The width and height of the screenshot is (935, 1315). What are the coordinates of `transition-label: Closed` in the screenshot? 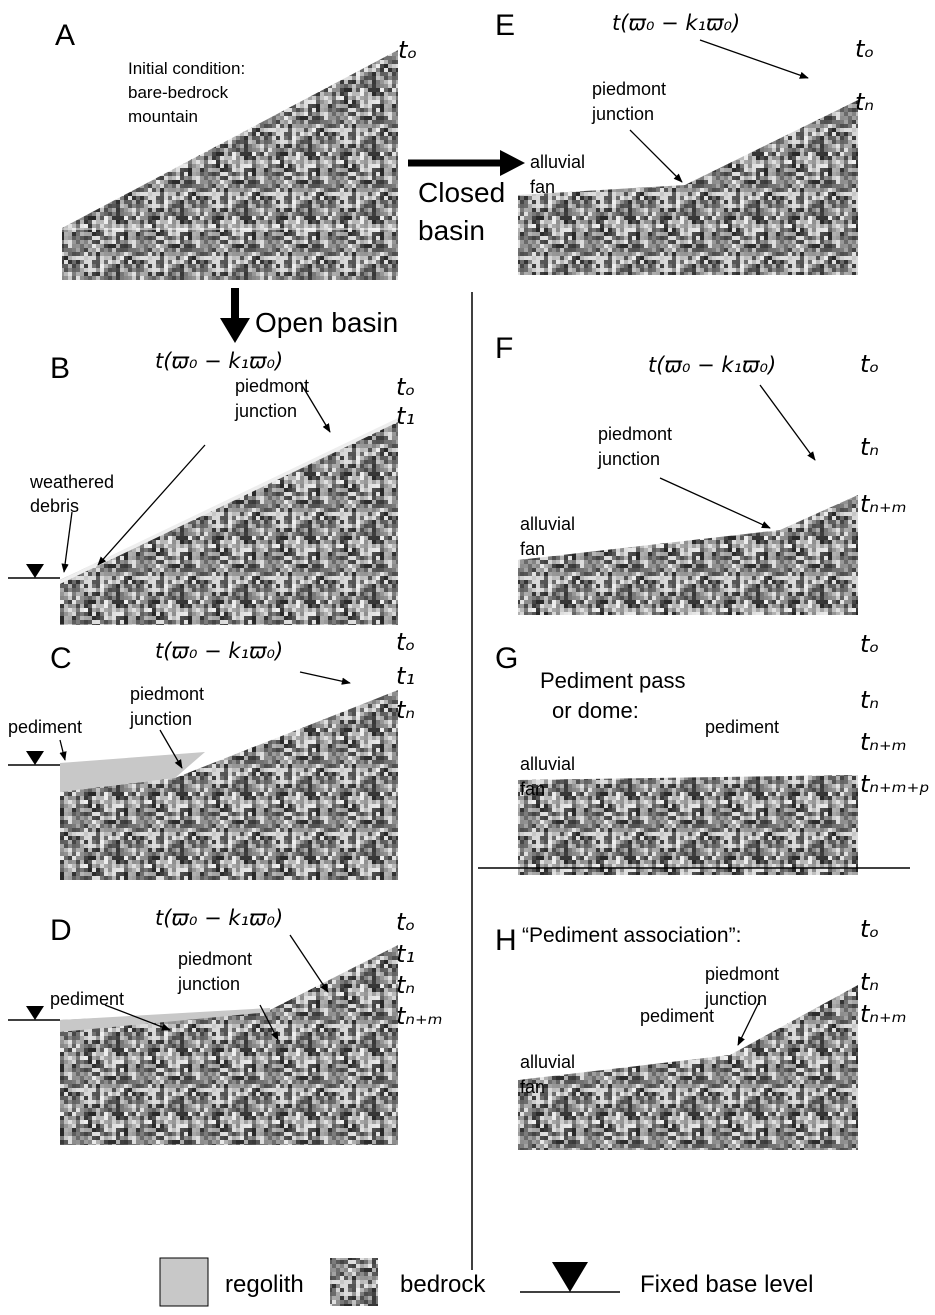 It's located at (461, 192).